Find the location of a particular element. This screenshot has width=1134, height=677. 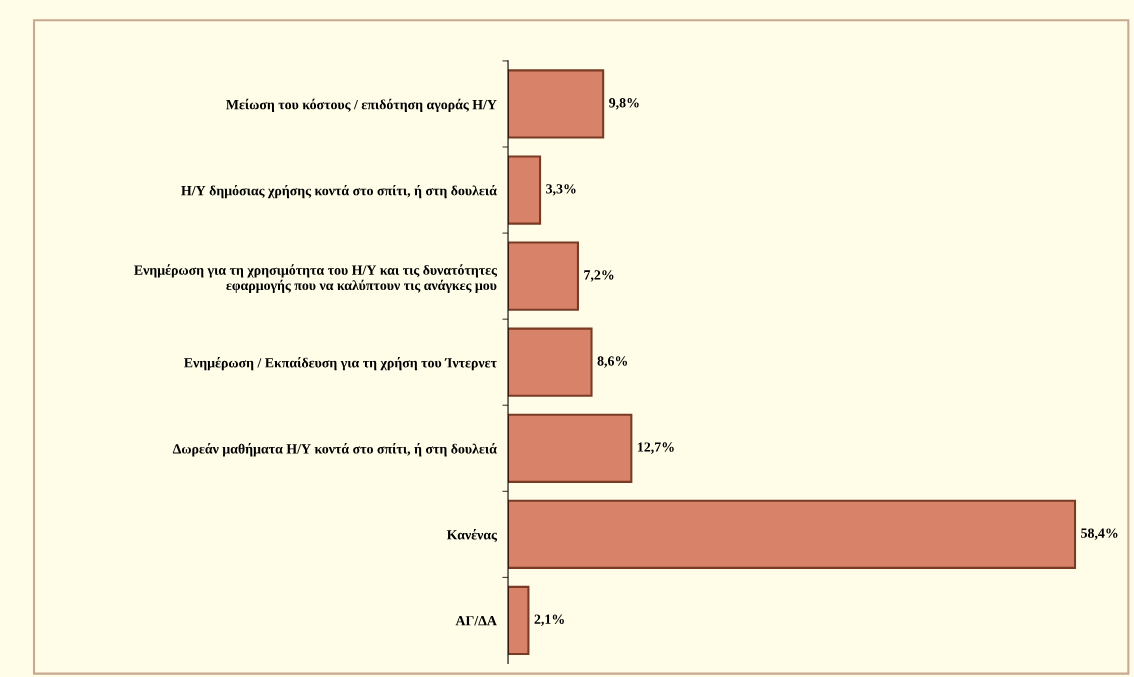

y-tick-label: Ενημέρωση / Εκπαίδευση για τη χρήση του Ίντερνετ is located at coordinates (340, 364).